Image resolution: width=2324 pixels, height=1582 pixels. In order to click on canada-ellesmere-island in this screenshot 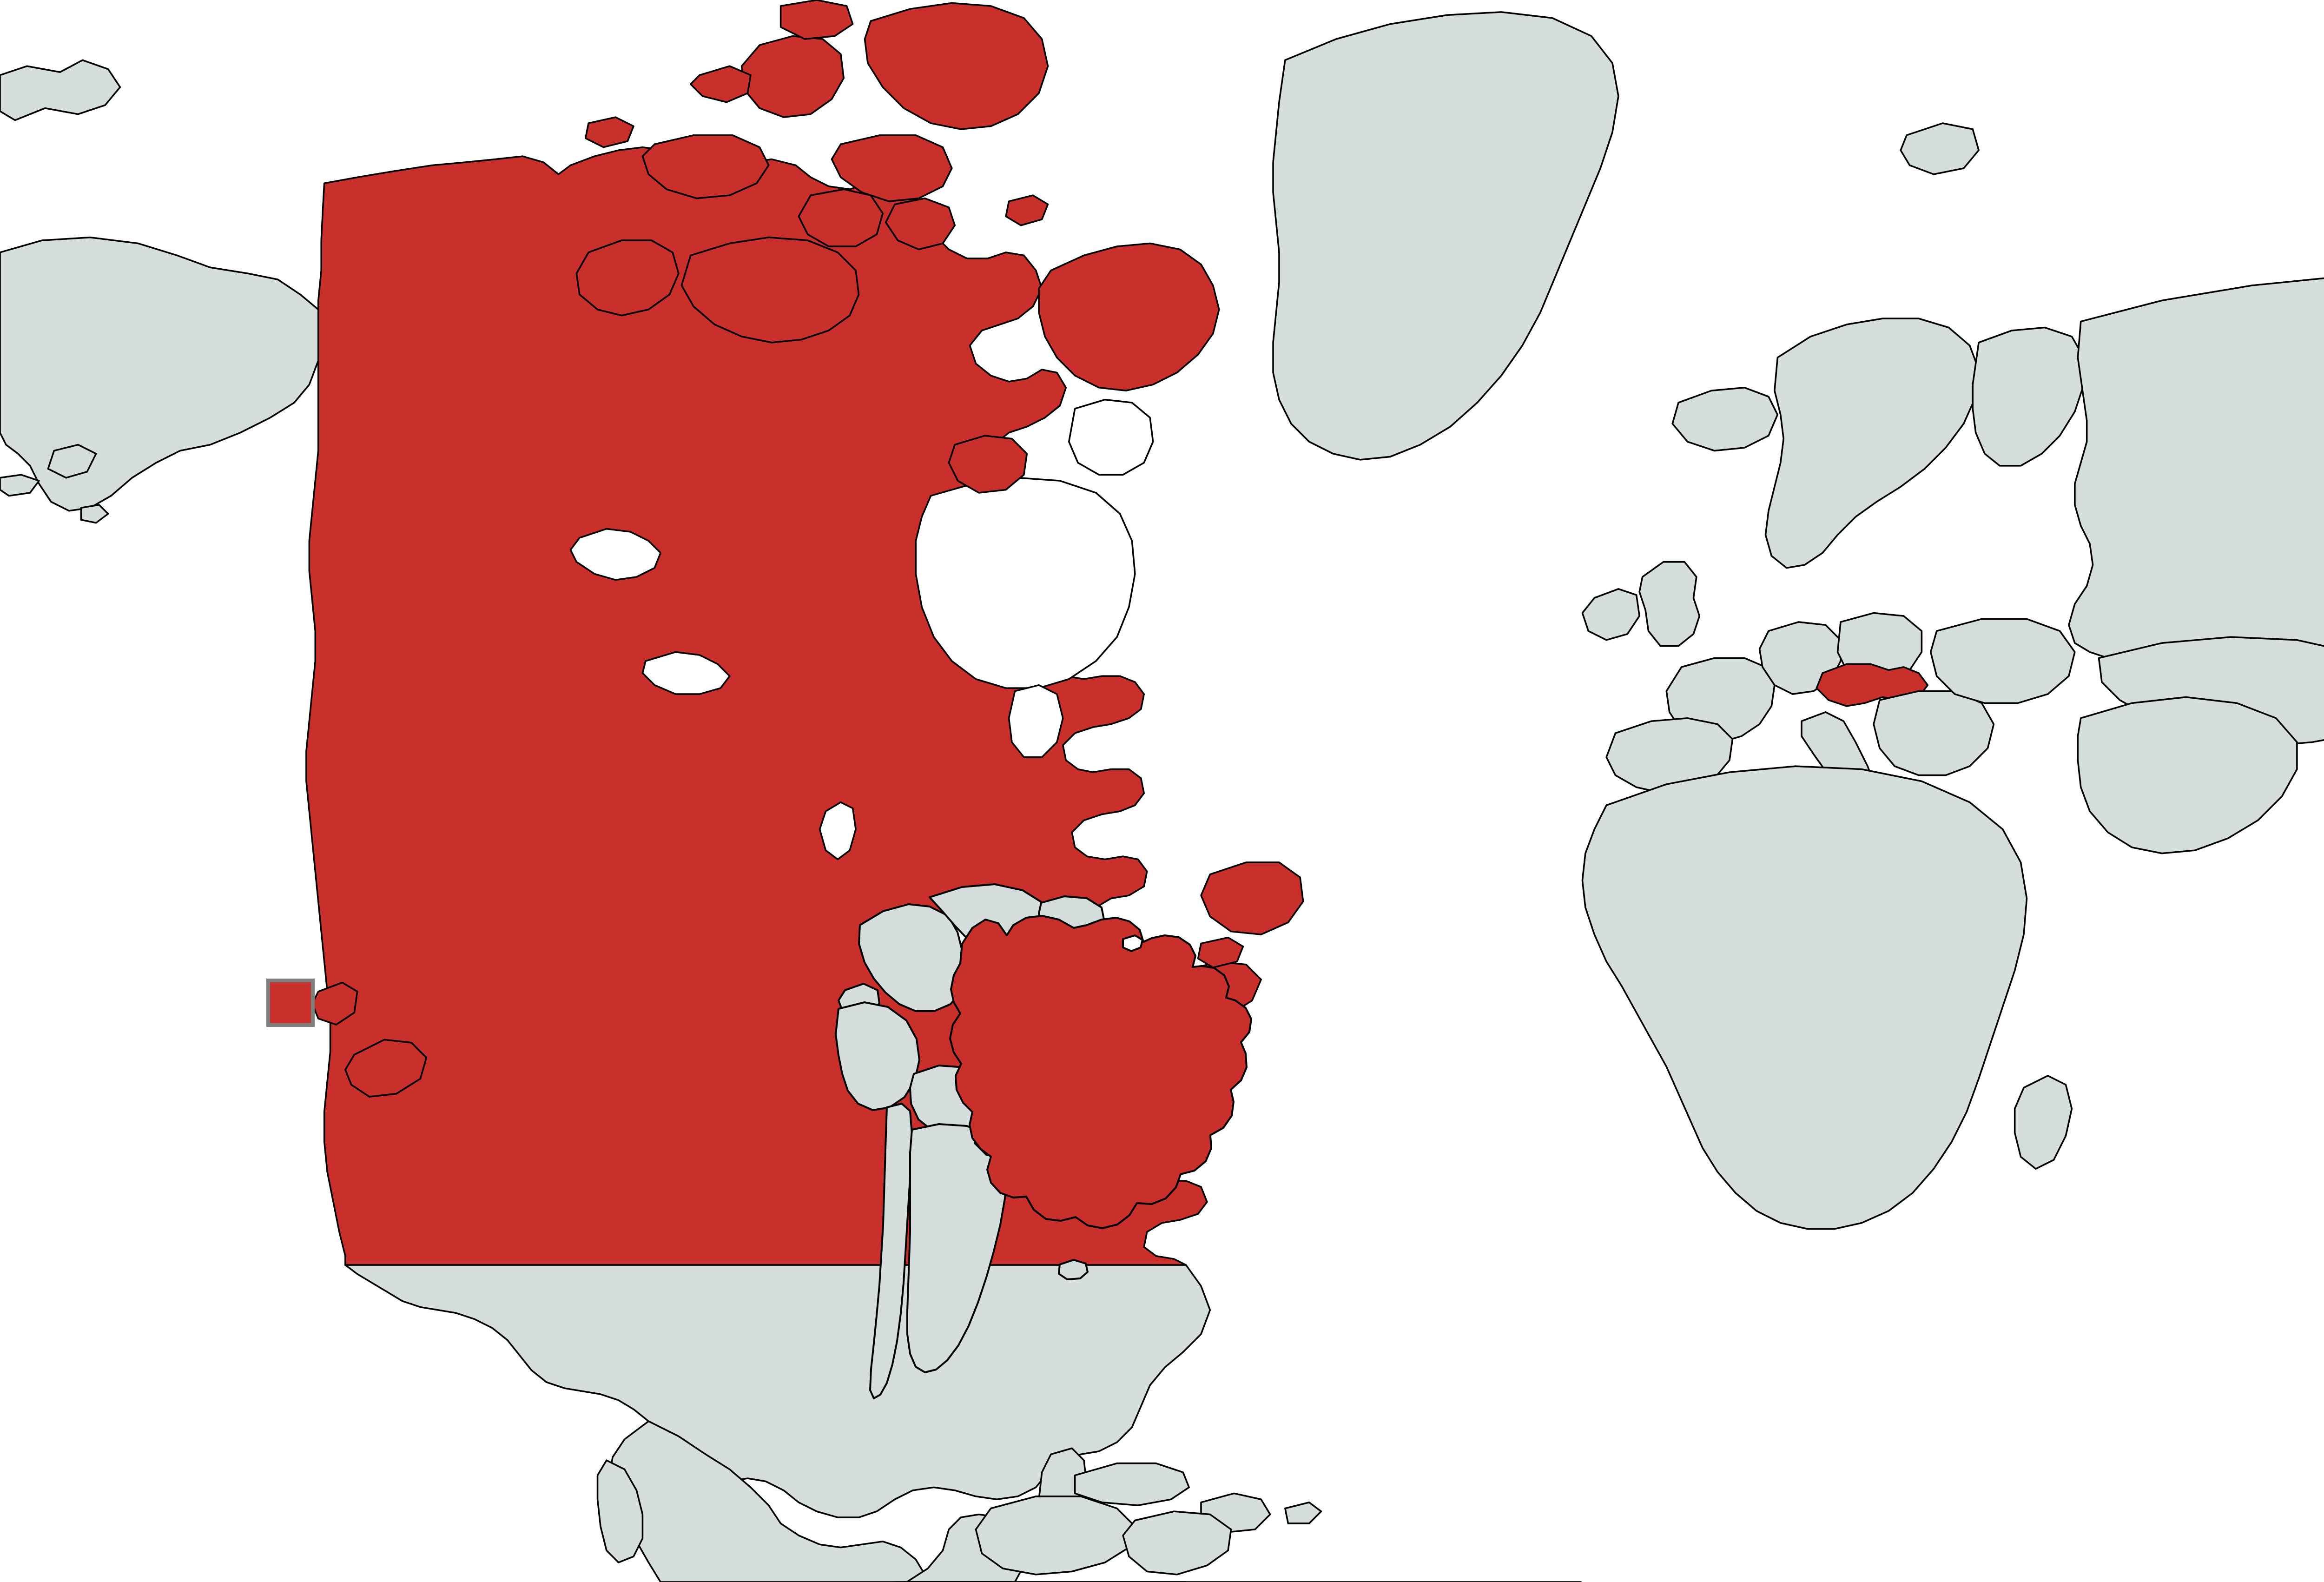, I will do `click(956, 66)`.